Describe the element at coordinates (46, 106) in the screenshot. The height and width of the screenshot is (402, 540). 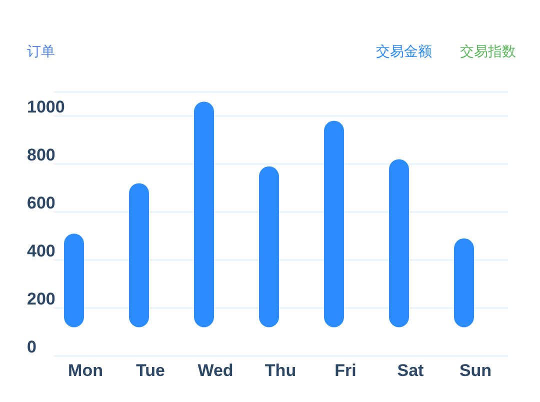
I see `y-tick-label: 1000` at that location.